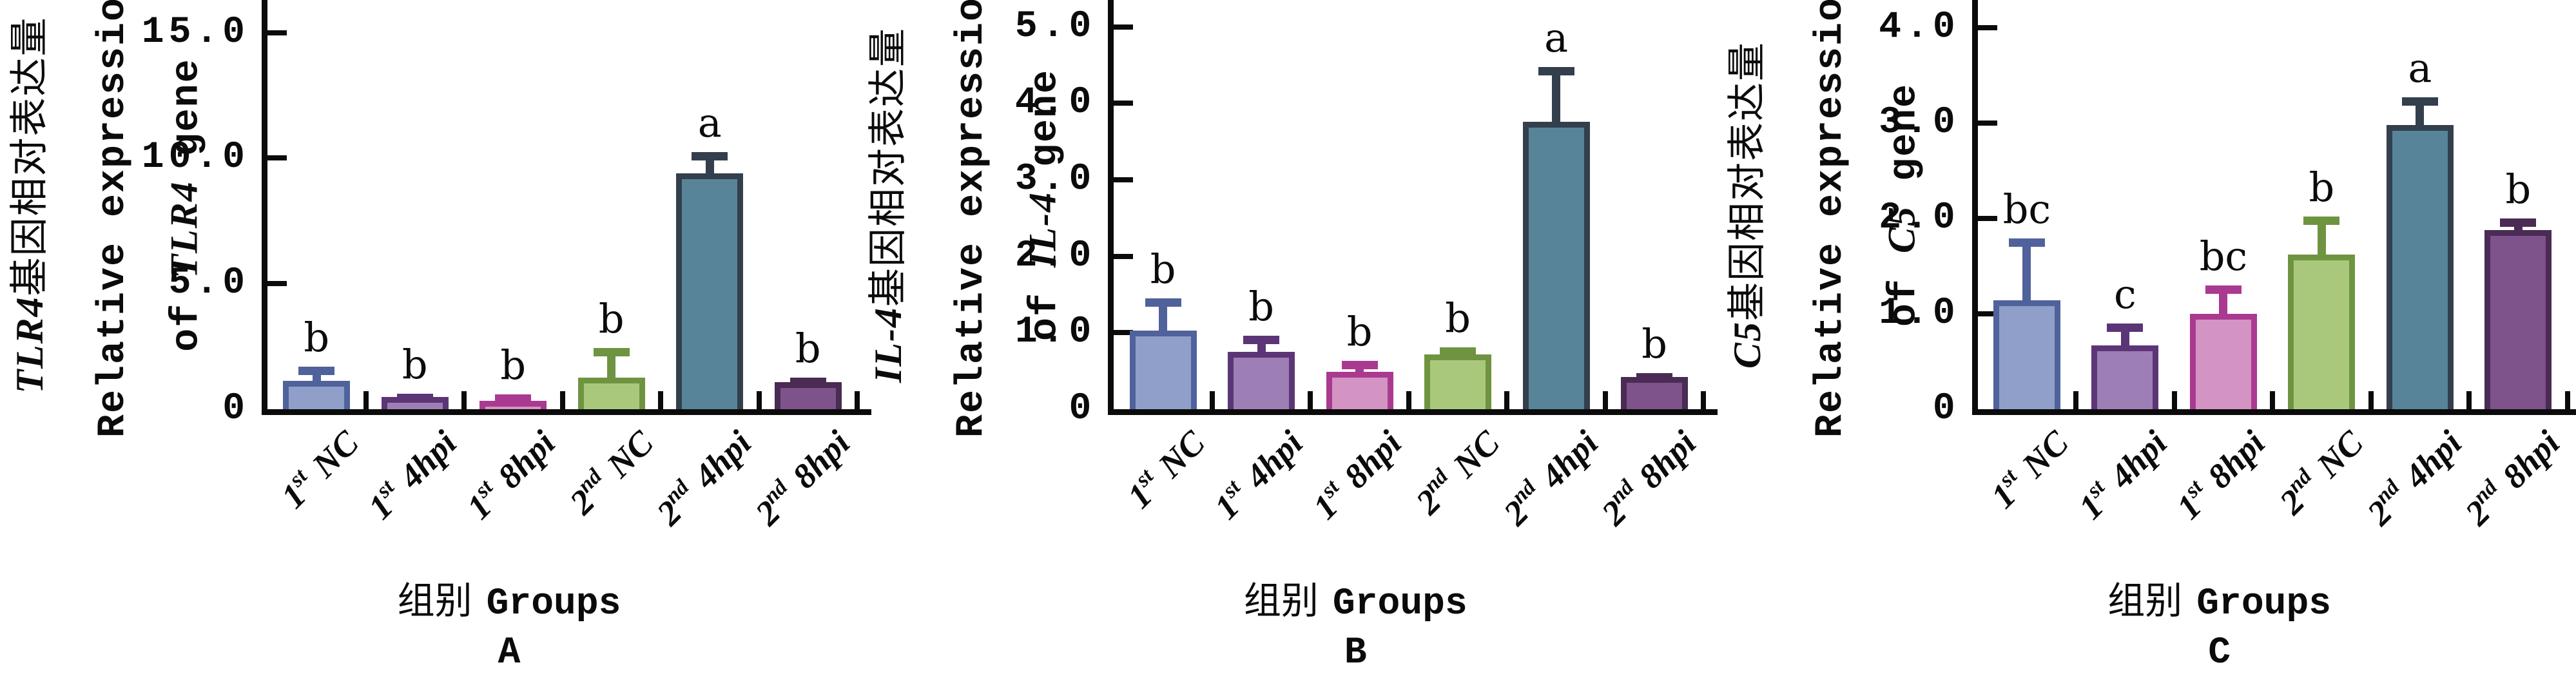 This screenshot has height=676, width=2576. I want to click on bar-2nd-4hpi, so click(1556, 265).